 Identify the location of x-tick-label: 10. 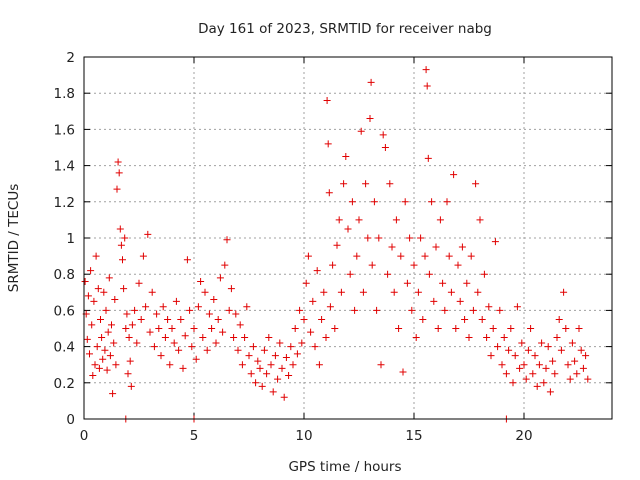
(303, 436).